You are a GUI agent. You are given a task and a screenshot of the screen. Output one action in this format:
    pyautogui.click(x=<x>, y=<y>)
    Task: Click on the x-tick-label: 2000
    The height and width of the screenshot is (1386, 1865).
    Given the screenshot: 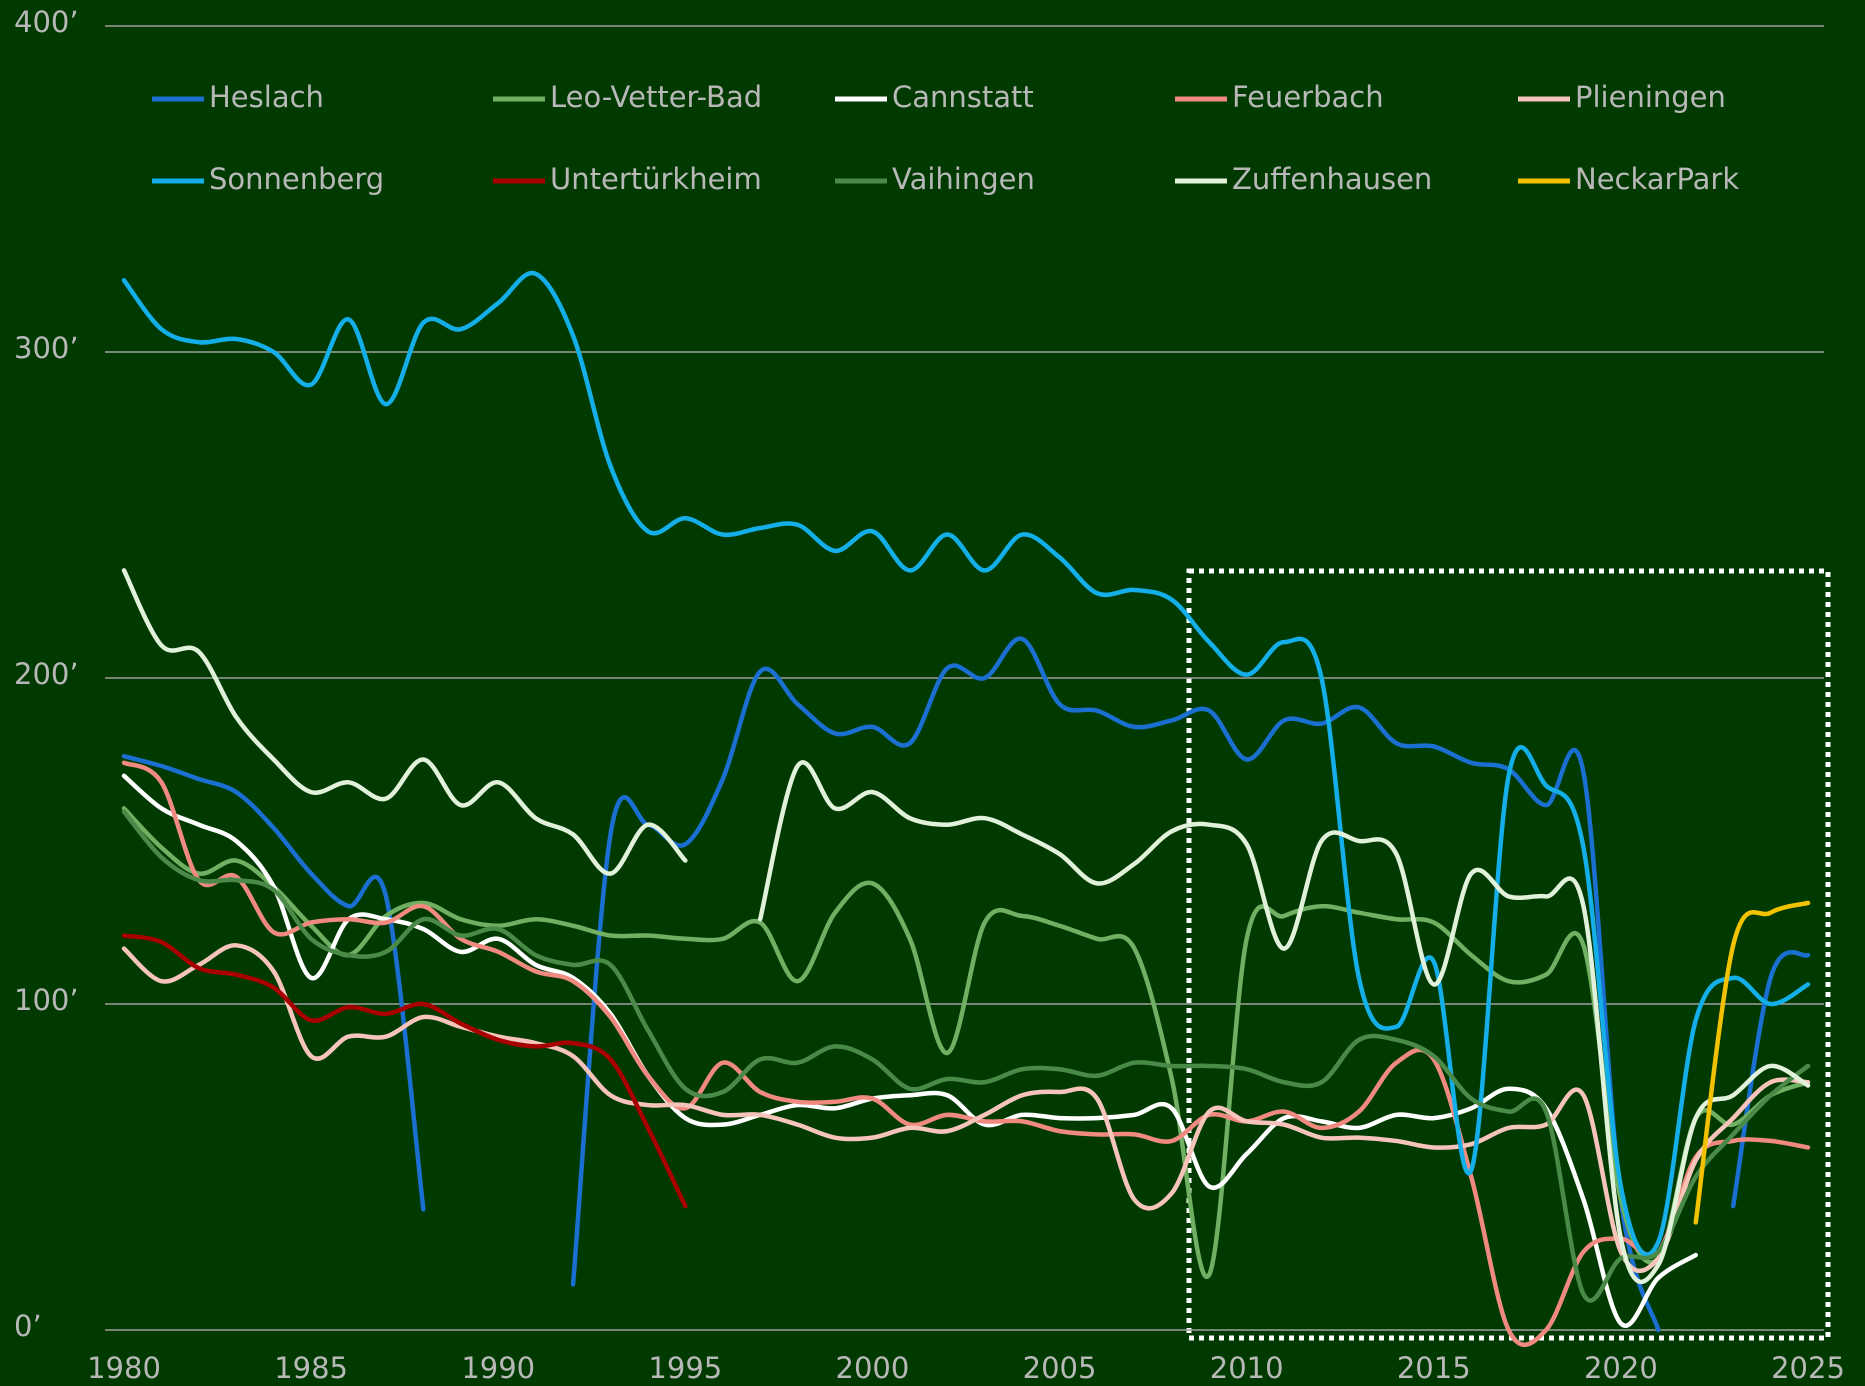 What is the action you would take?
    pyautogui.click(x=873, y=1368)
    